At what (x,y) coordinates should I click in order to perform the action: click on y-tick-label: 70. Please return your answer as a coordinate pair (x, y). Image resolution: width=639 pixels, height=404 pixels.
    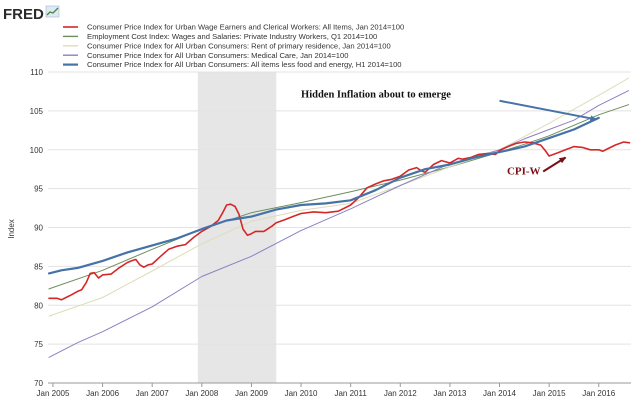
    Looking at the image, I should click on (38, 383).